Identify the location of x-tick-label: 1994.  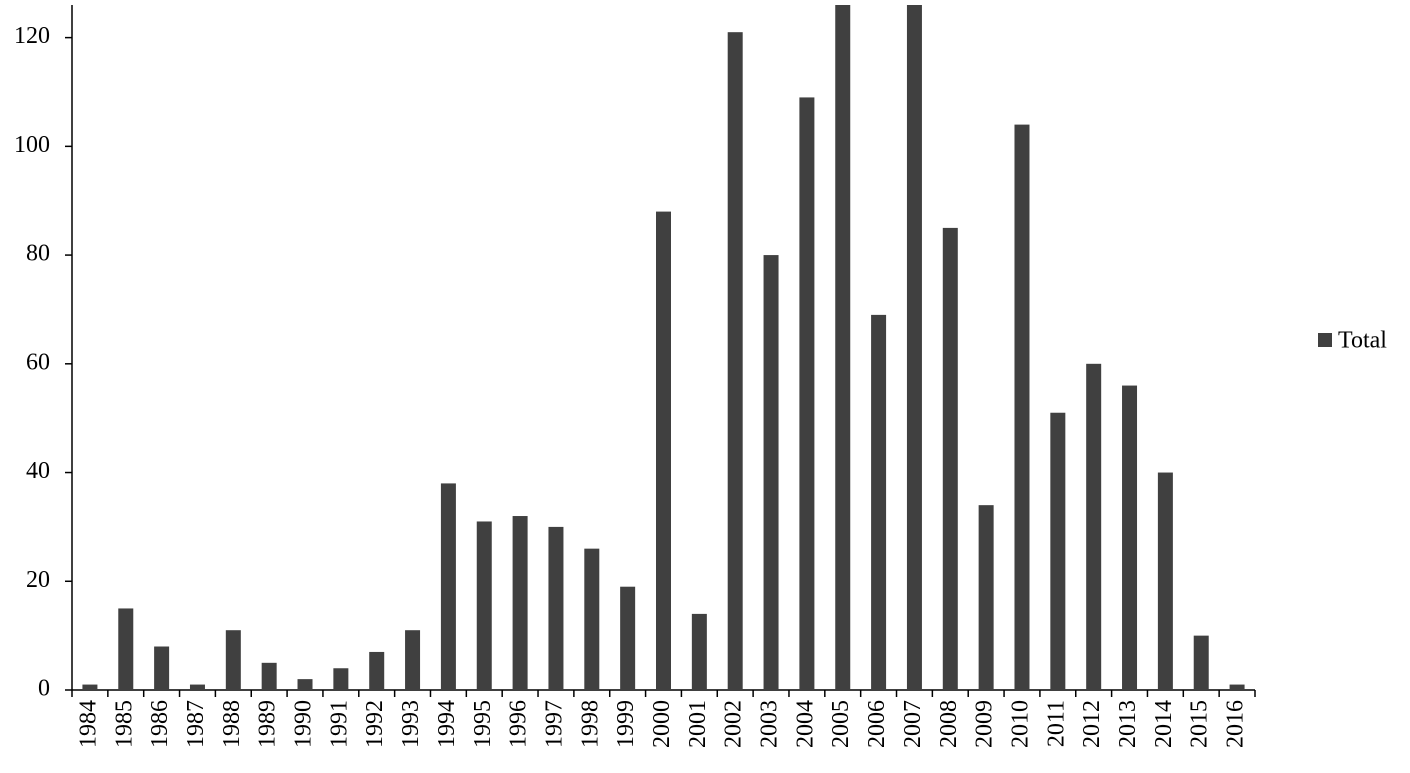
(447, 724).